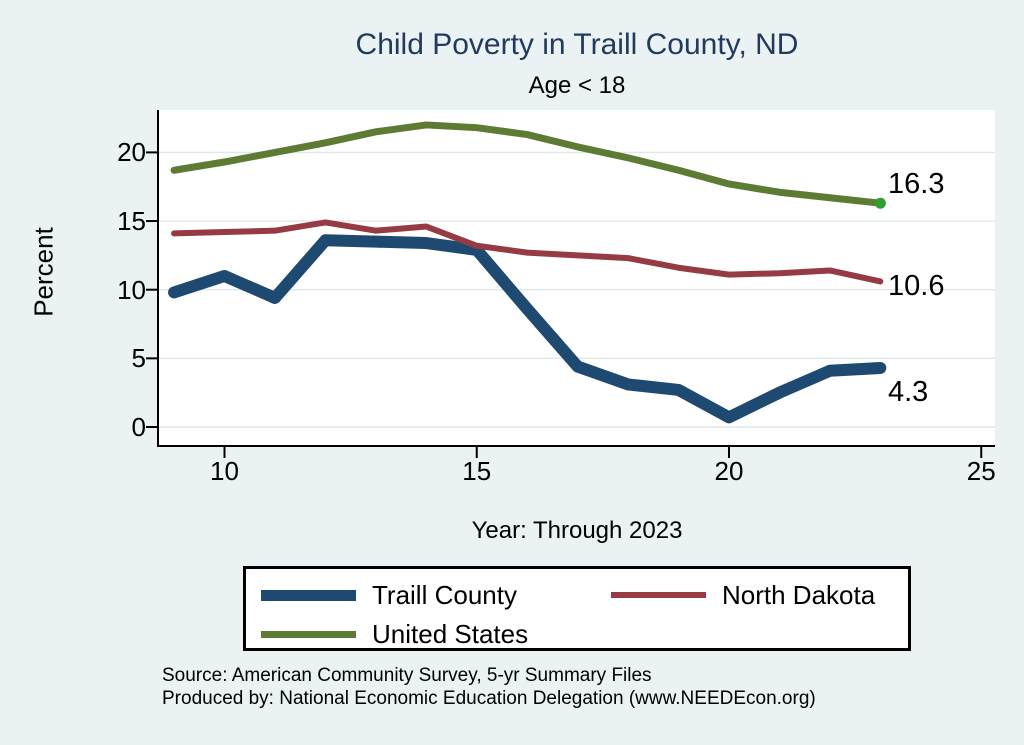 This screenshot has height=745, width=1024. What do you see at coordinates (577, 44) in the screenshot?
I see `chart-title: Child Poverty in Traill County, ND` at bounding box center [577, 44].